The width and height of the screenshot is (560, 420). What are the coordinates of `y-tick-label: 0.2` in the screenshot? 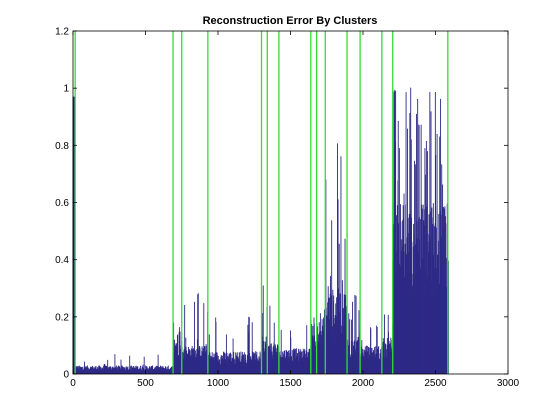 It's located at (62, 317).